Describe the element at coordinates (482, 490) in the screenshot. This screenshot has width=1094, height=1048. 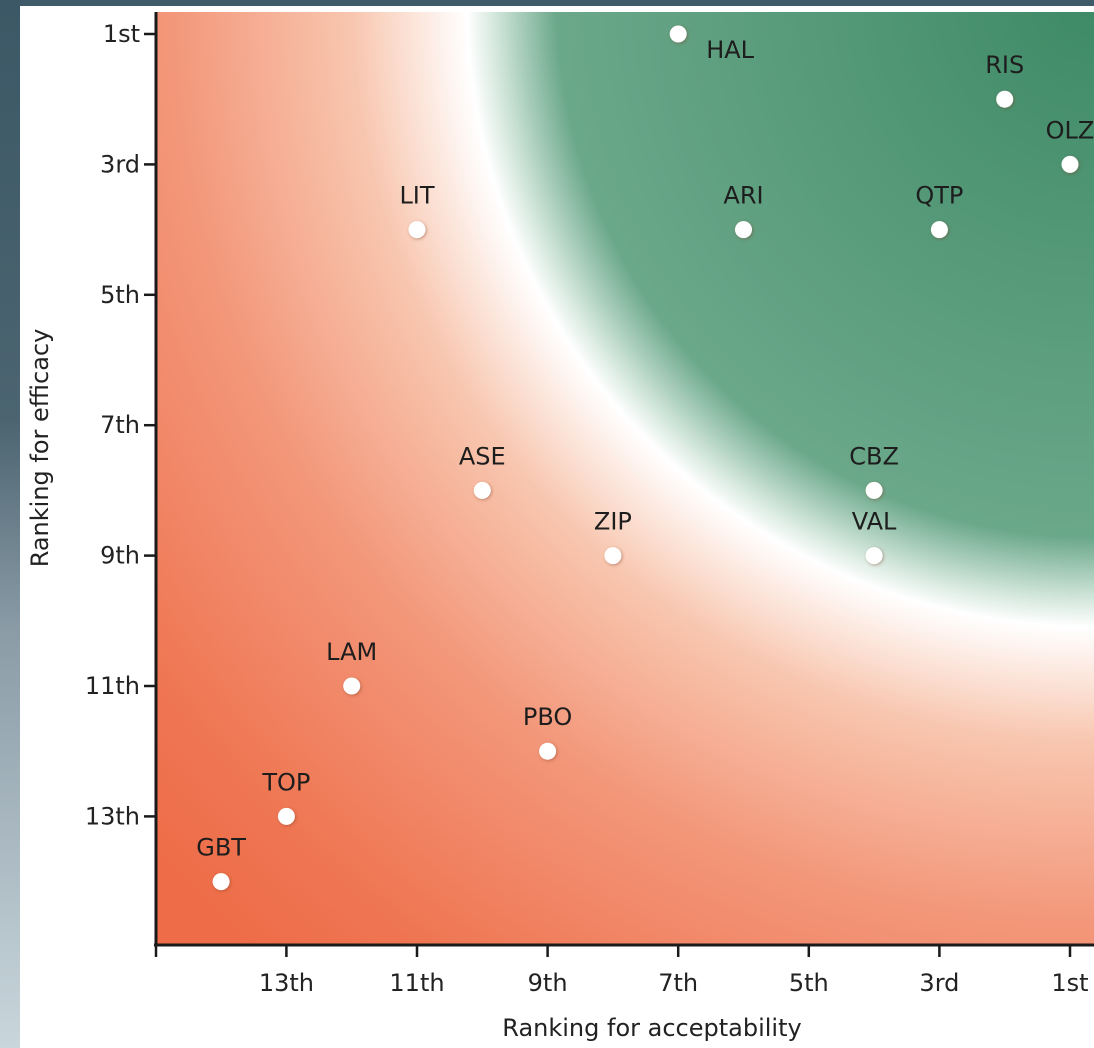
I see `data-point-ase` at that location.